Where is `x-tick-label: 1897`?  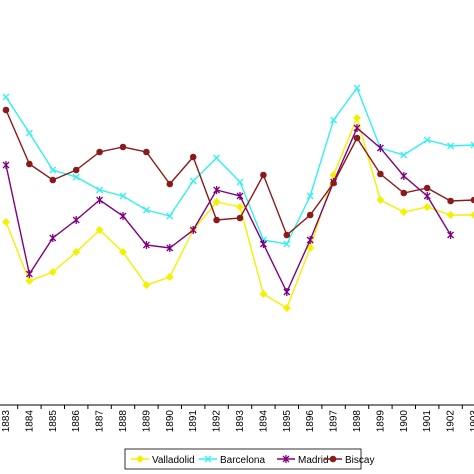
x-tick-label: 1897 is located at coordinates (334, 421).